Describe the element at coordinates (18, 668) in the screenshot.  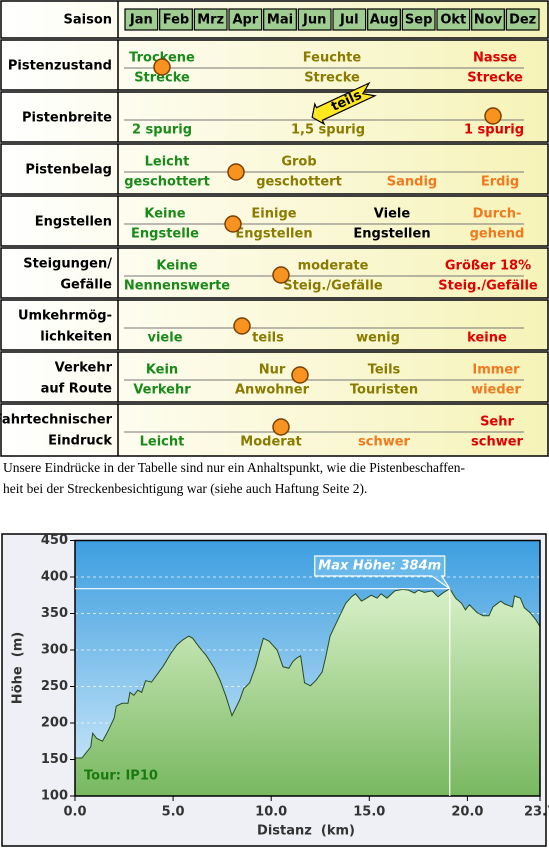
I see `y-axis-title: Höhe (m)` at that location.